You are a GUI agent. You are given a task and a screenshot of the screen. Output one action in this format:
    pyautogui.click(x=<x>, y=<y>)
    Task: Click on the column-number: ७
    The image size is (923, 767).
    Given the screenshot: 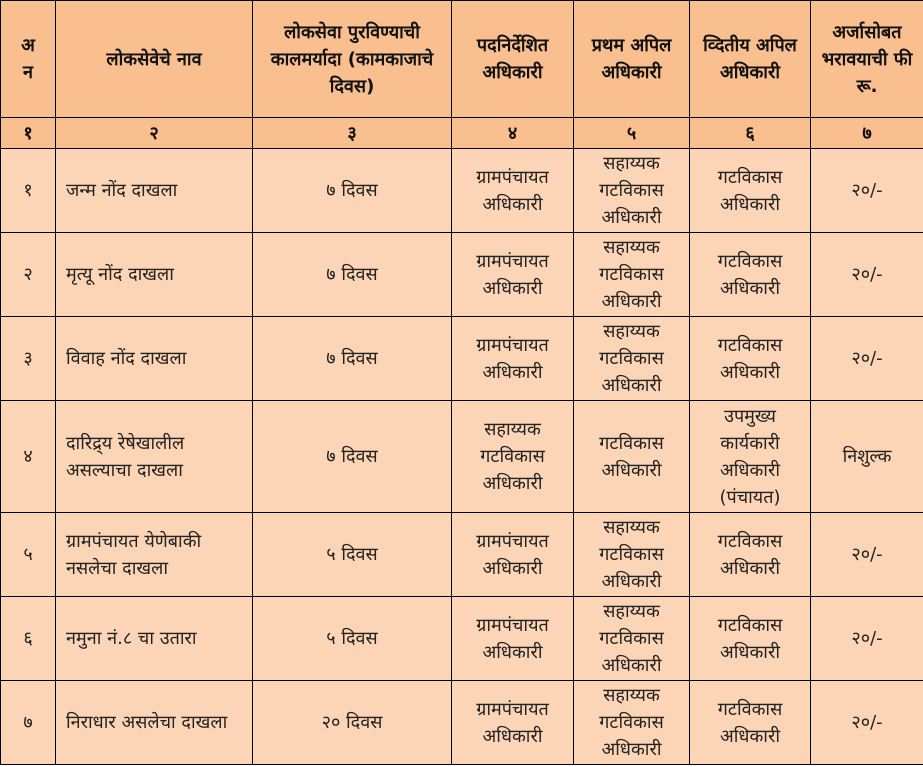 What is the action you would take?
    pyautogui.click(x=866, y=133)
    